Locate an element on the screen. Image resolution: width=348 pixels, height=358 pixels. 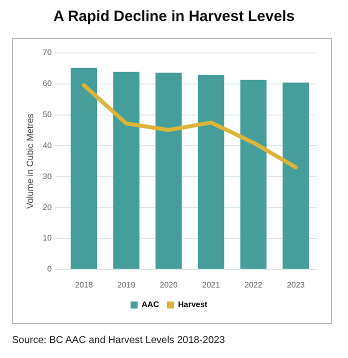
x-tick-label: 2020 is located at coordinates (169, 285).